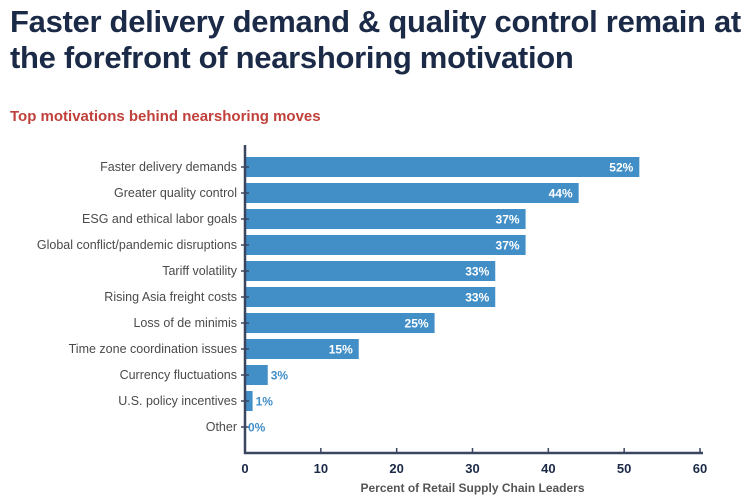  Describe the element at coordinates (624, 468) in the screenshot. I see `x-tick-label: 50` at that location.